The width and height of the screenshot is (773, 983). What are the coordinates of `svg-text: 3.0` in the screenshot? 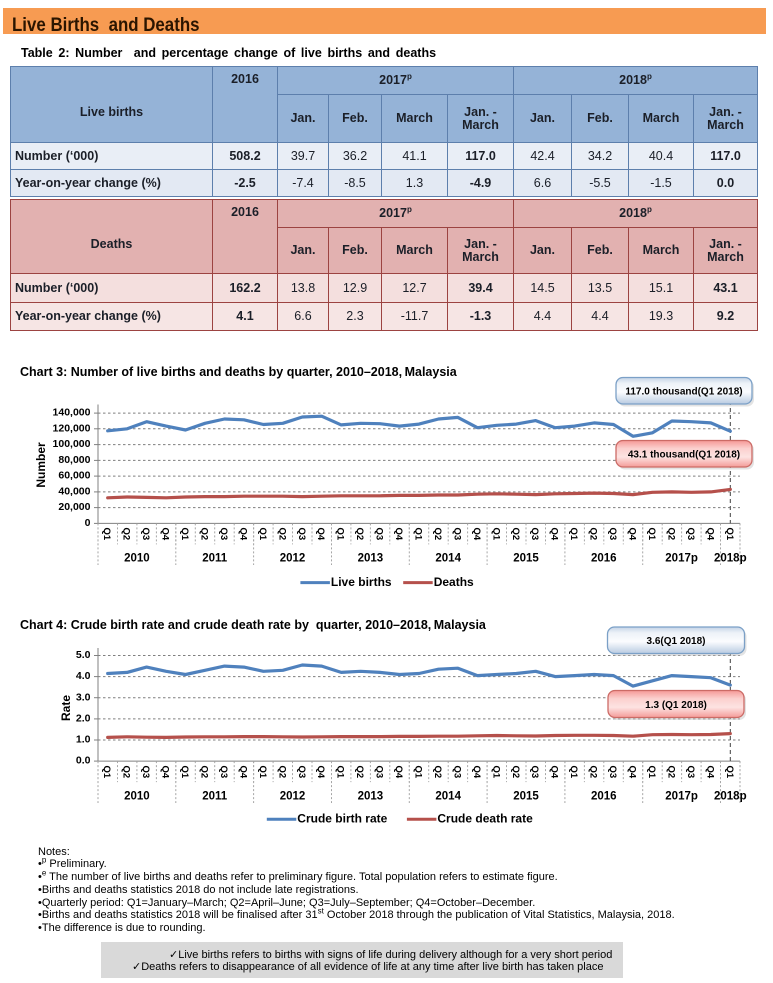 It's located at (83, 697).